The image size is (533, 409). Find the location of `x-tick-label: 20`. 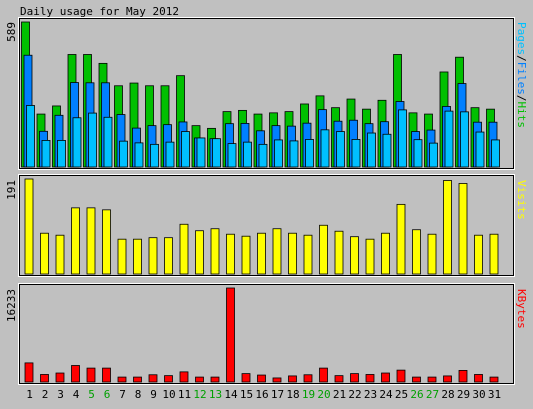

x-tick-label: 20 is located at coordinates (323, 394).